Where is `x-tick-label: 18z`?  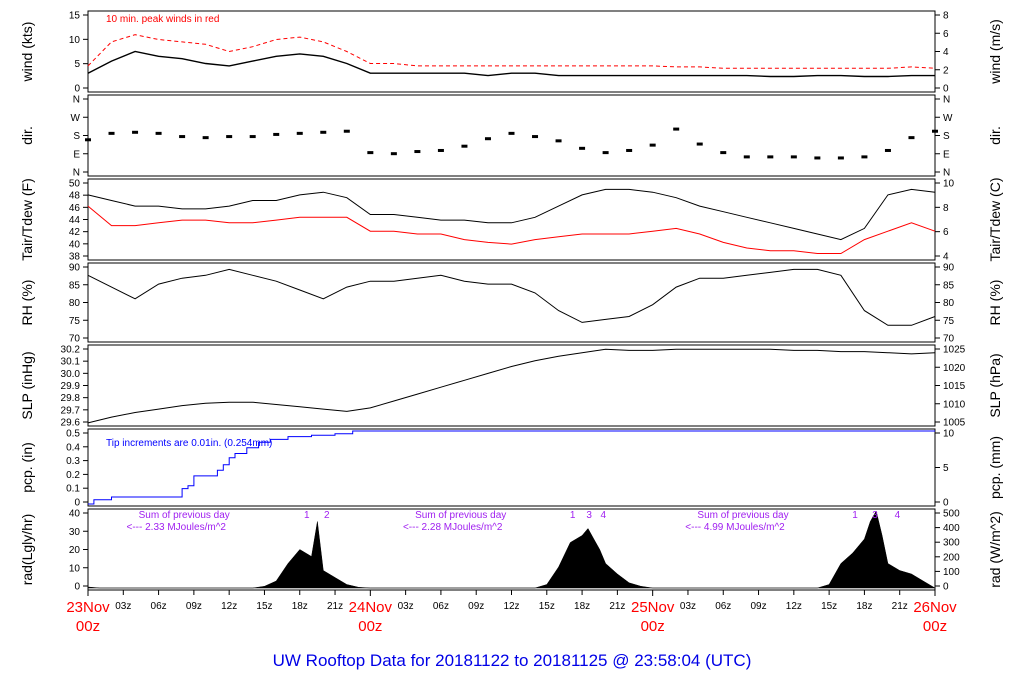 x-tick-label: 18z is located at coordinates (582, 606).